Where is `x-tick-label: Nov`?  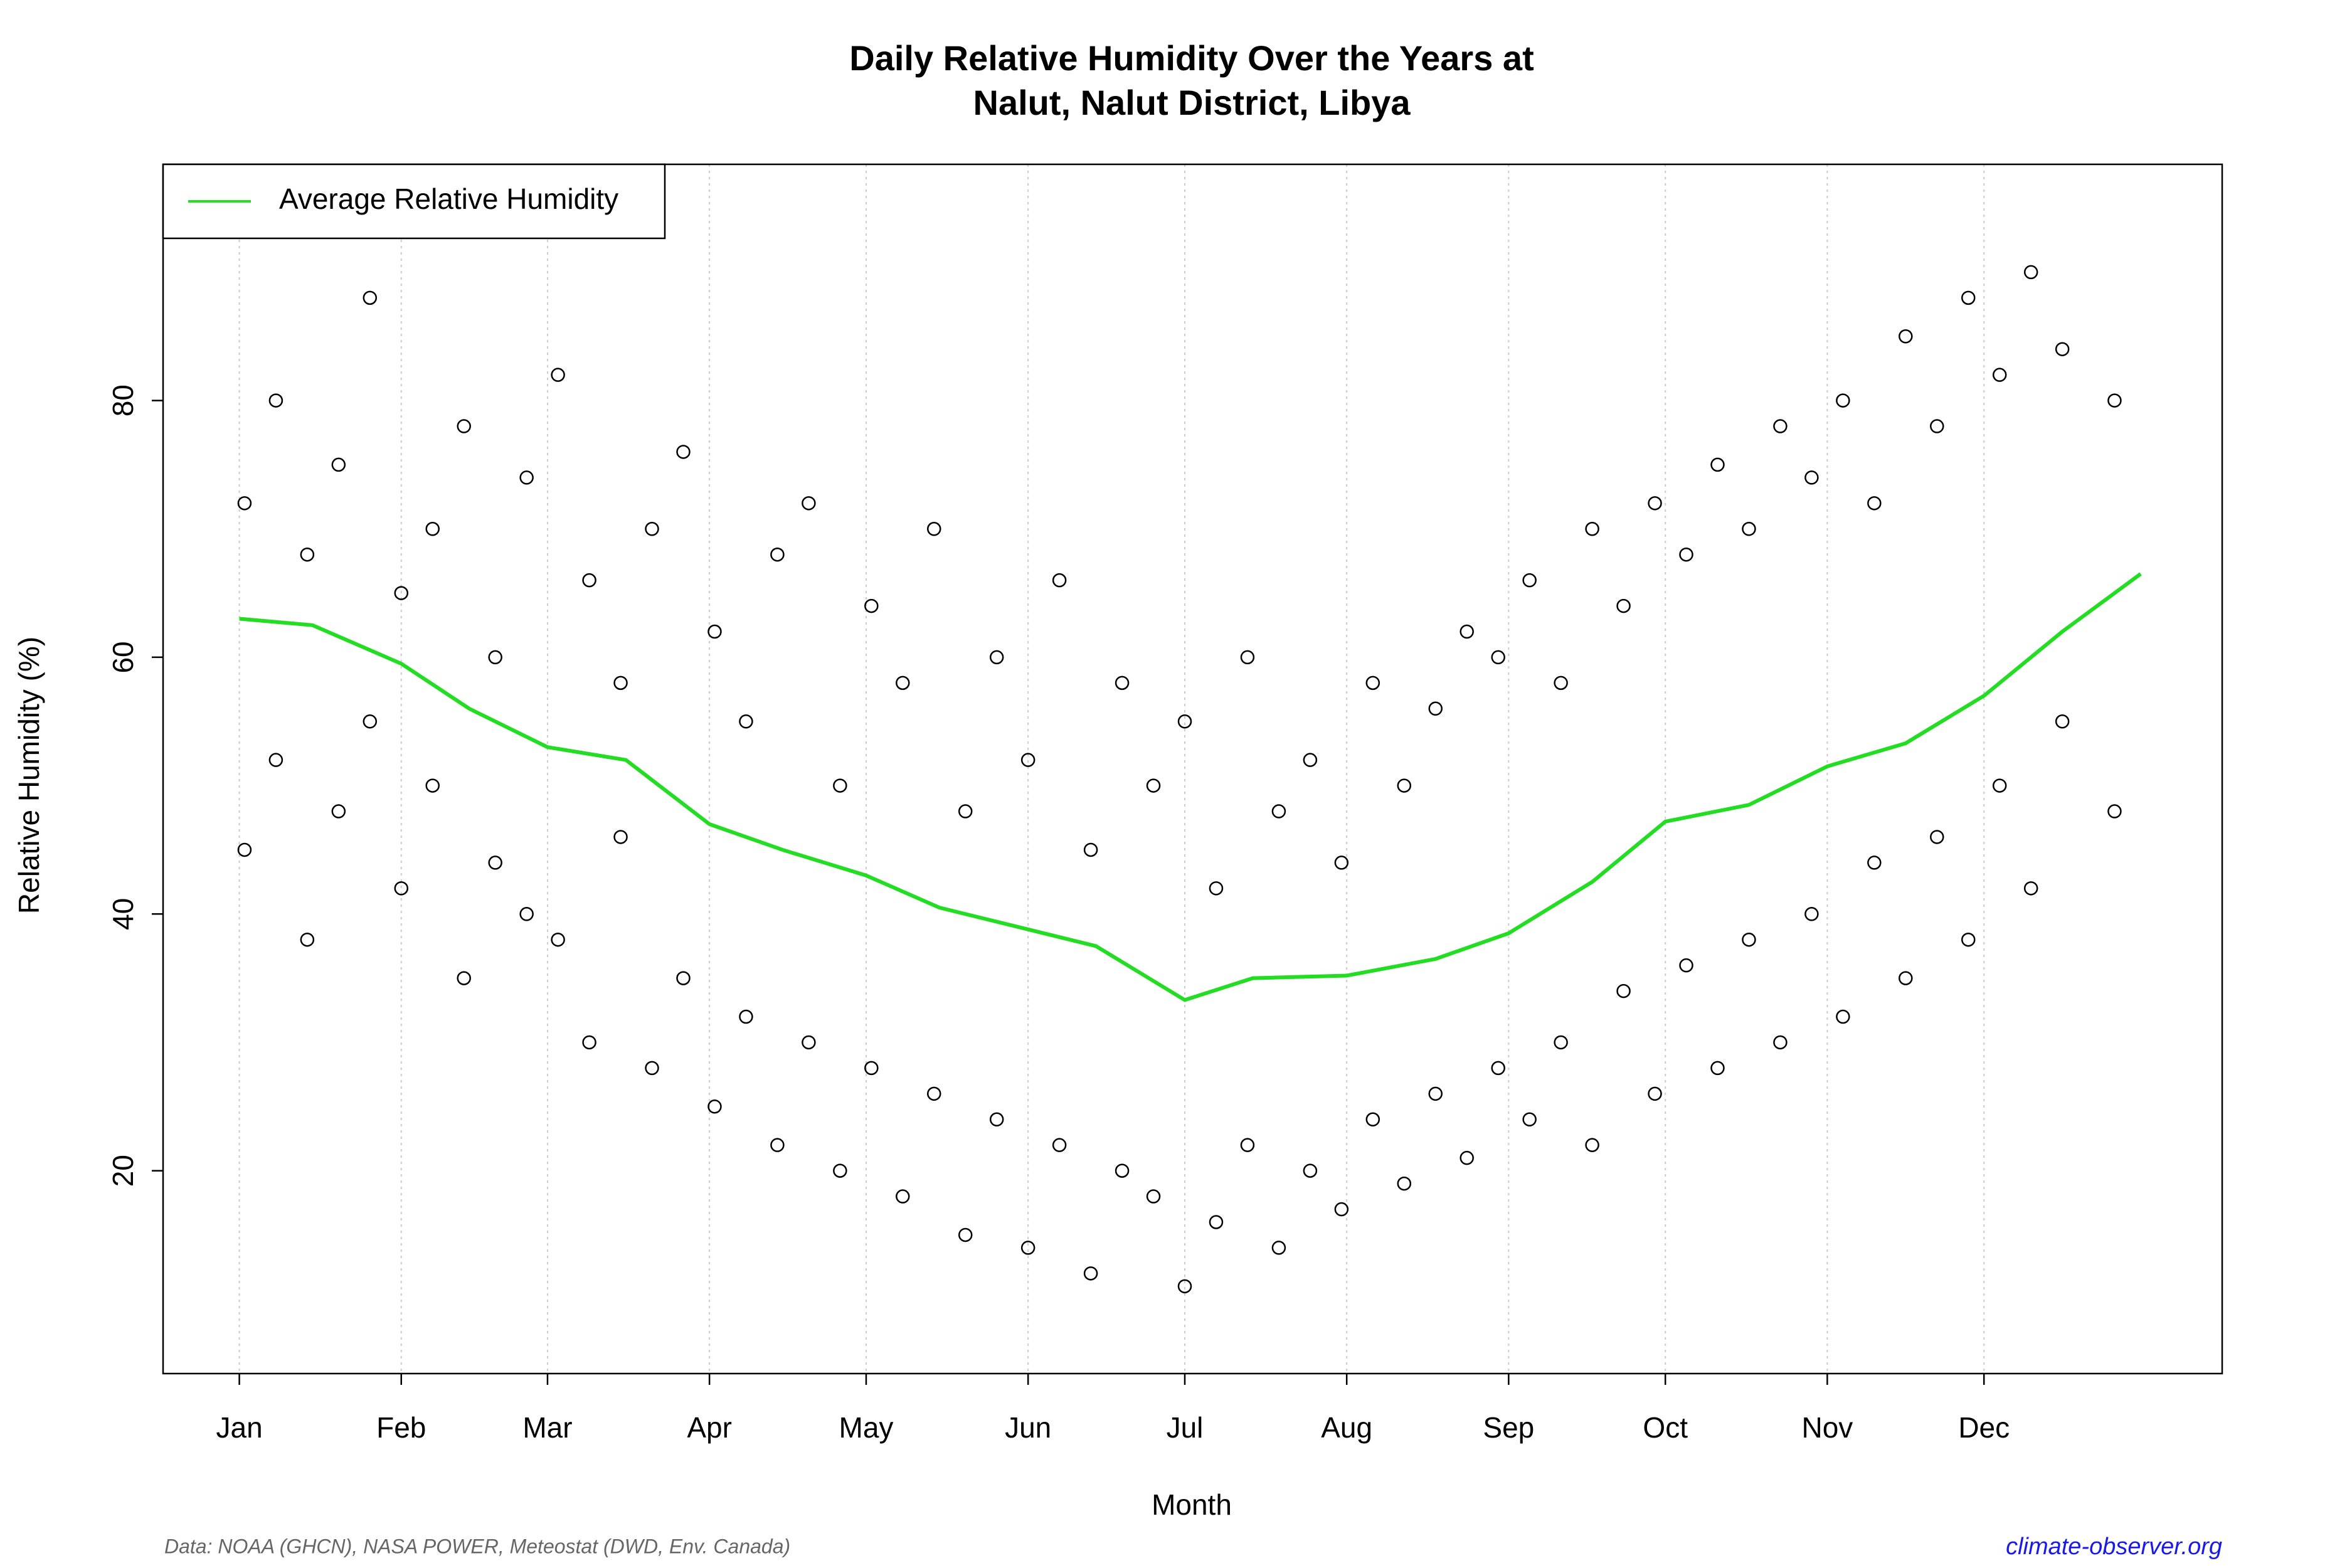
x-tick-label: Nov is located at coordinates (1827, 1427).